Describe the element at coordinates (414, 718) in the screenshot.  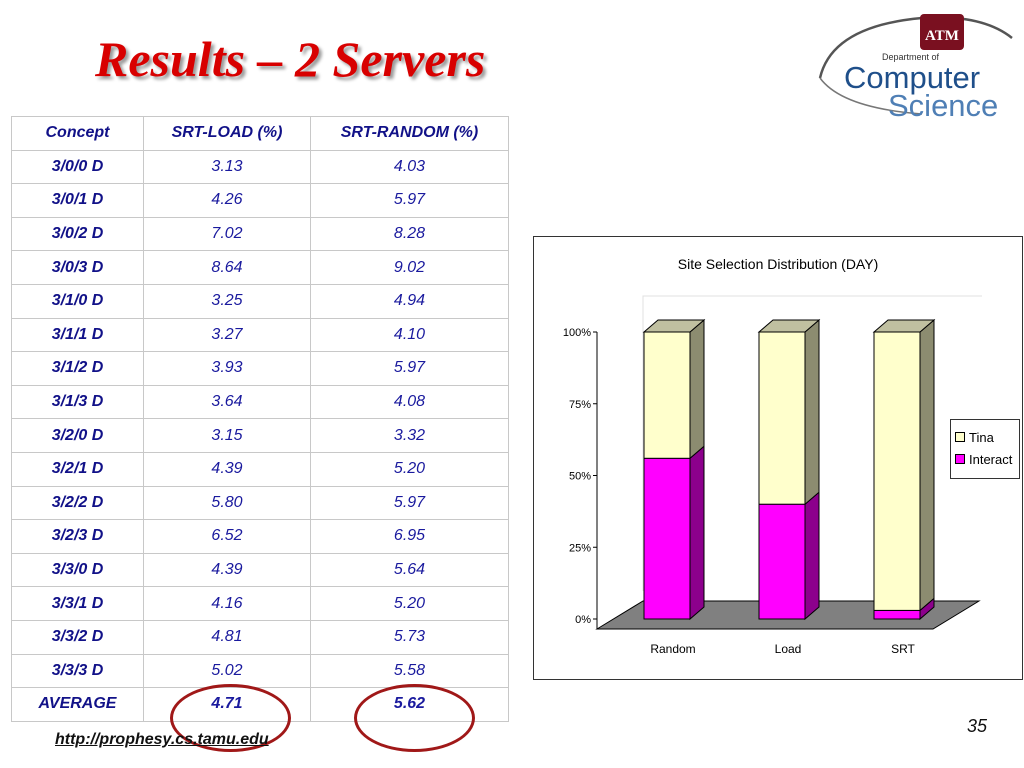
I see `highlight-circle-random` at that location.